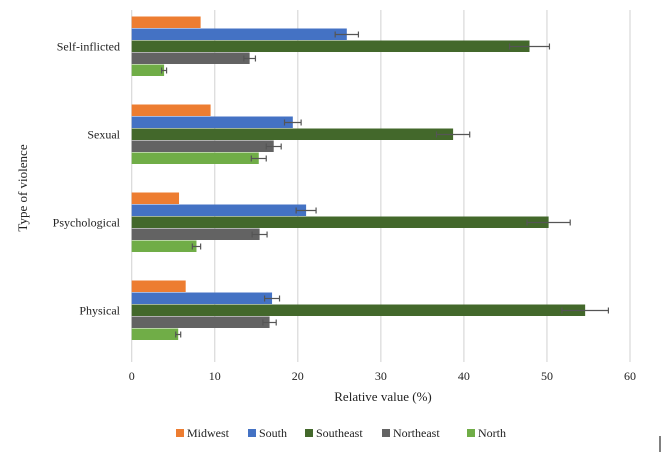 The height and width of the screenshot is (455, 667). Describe the element at coordinates (215, 376) in the screenshot. I see `x-tick-label: 10` at that location.